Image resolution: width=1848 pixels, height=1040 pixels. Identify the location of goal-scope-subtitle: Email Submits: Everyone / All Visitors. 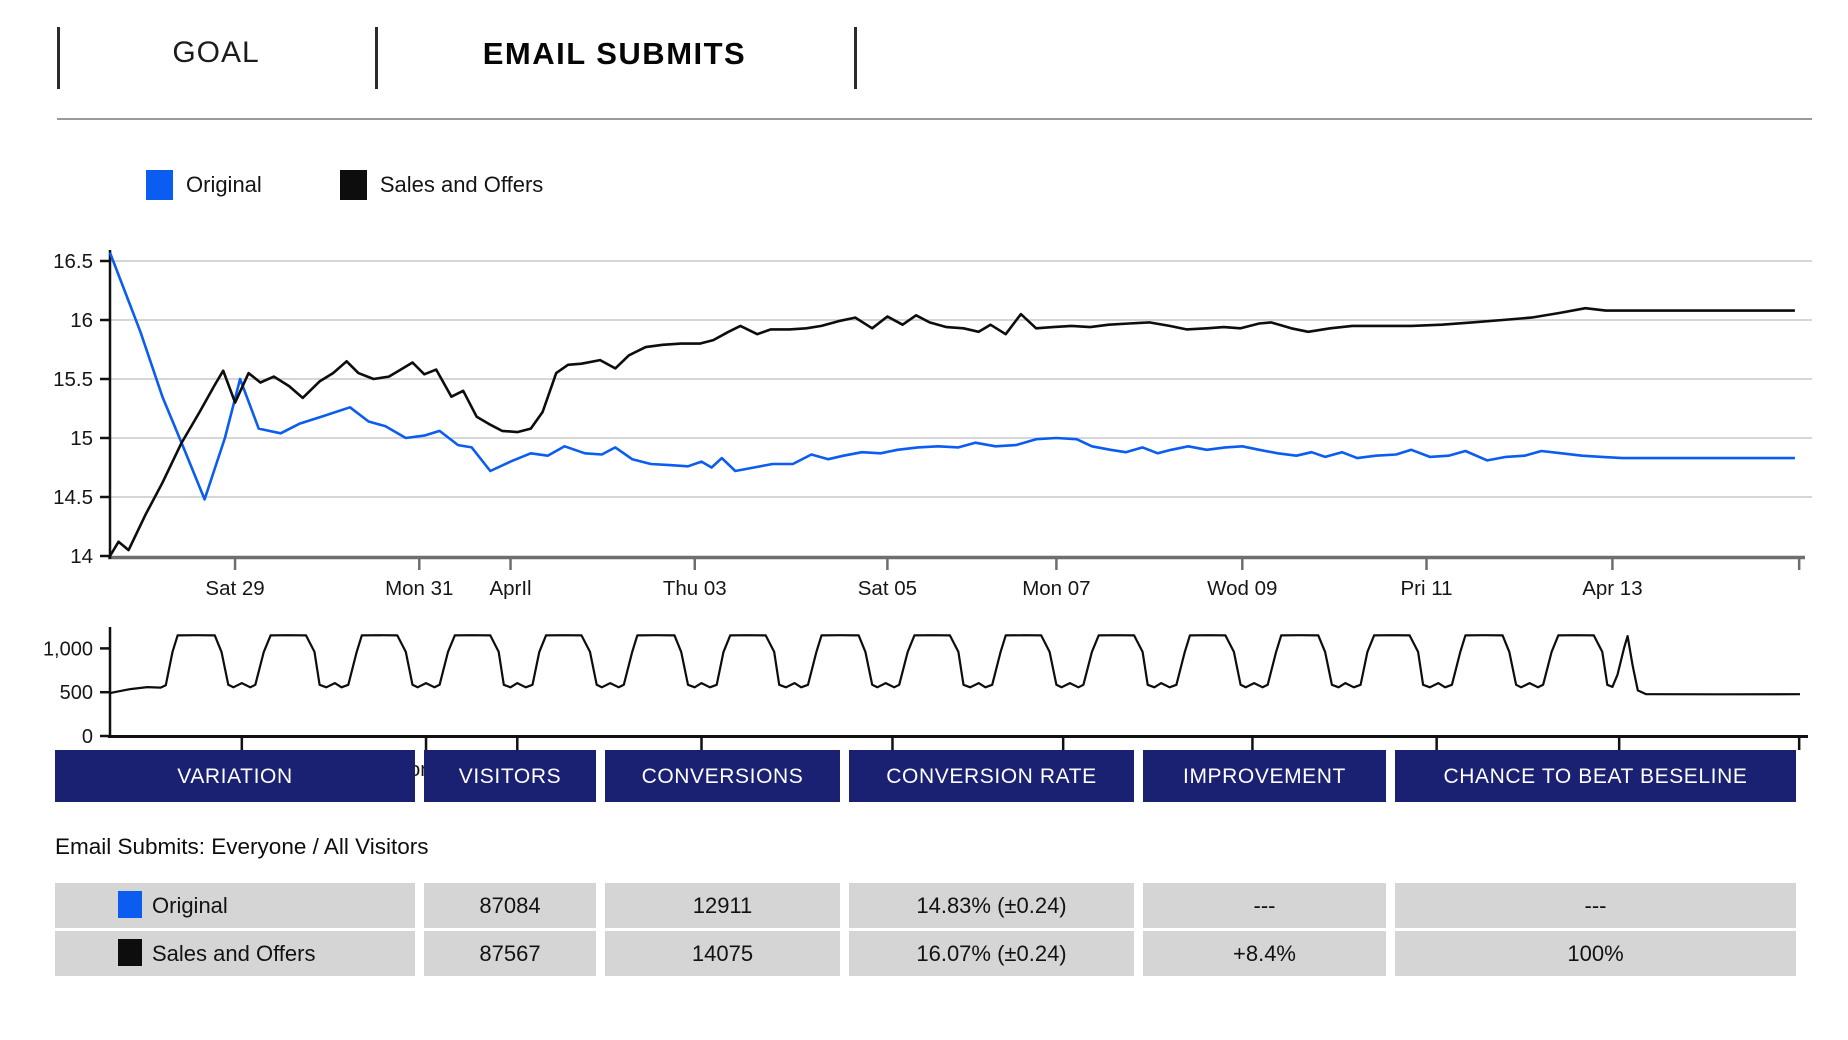
(242, 846).